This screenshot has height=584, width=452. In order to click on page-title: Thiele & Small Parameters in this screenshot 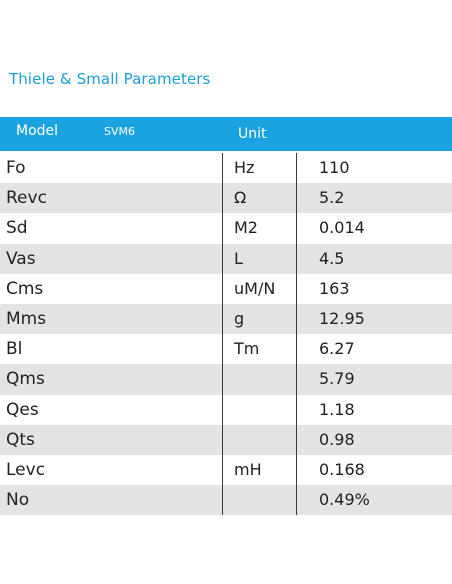, I will do `click(110, 79)`.